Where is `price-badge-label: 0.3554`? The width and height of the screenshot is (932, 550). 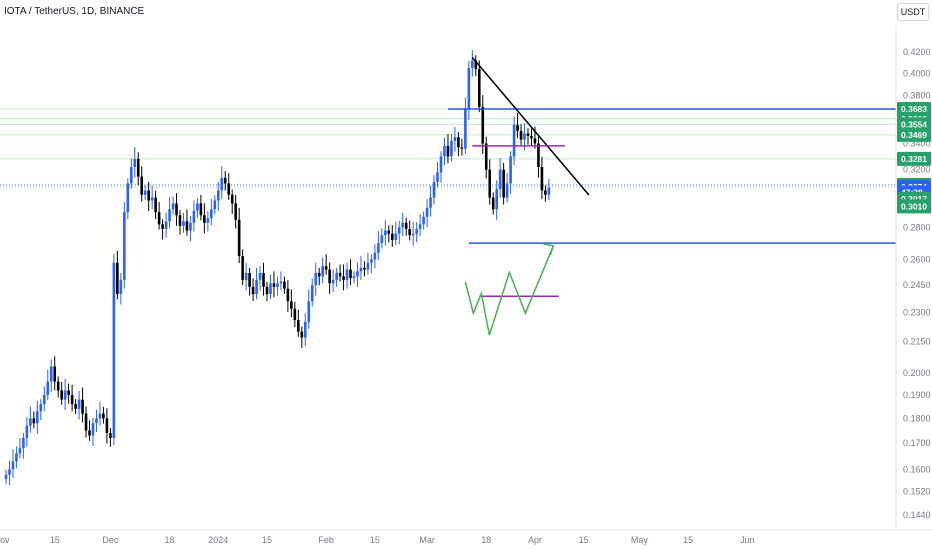 price-badge-label: 0.3554 is located at coordinates (914, 124).